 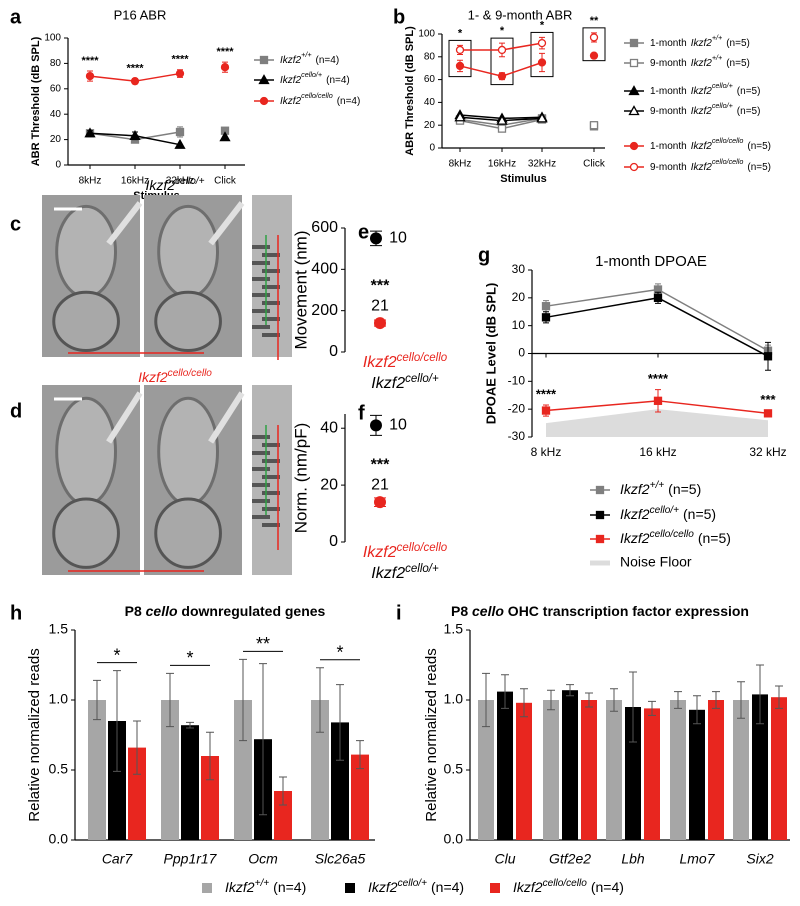 I want to click on y-tick-label: 1.0, so click(x=59, y=699).